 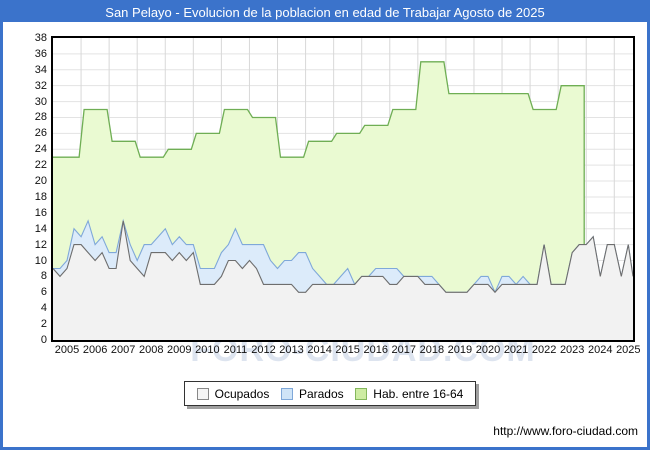 What do you see at coordinates (565, 431) in the screenshot?
I see `footer-url-link: http://www.foro-ciudad.com` at bounding box center [565, 431].